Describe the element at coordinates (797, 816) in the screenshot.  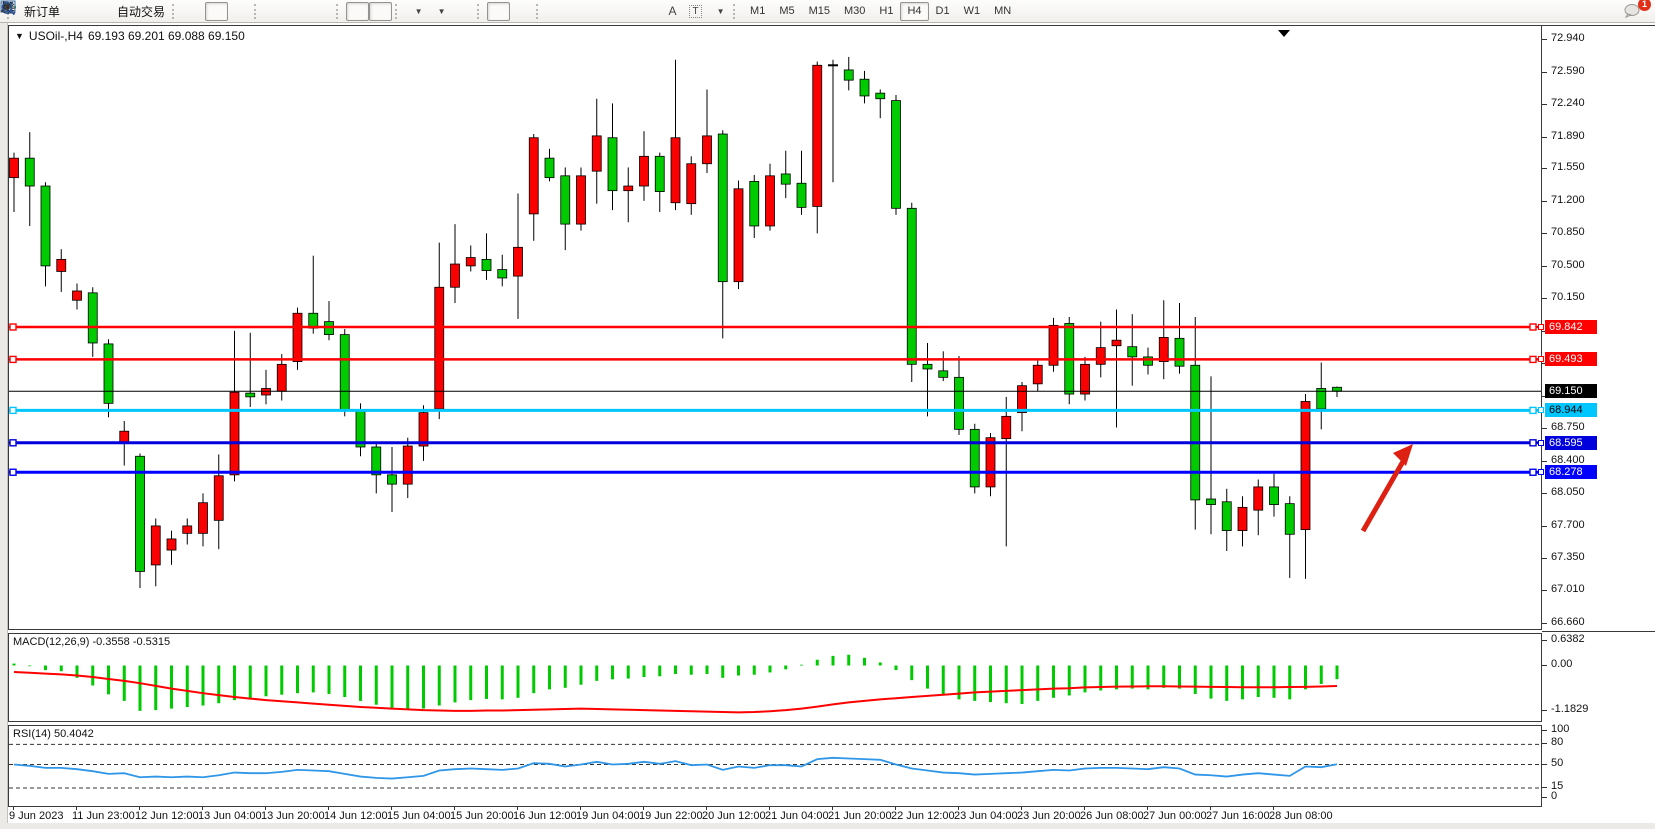
I see `date-label: 21 Jun 04:00` at that location.